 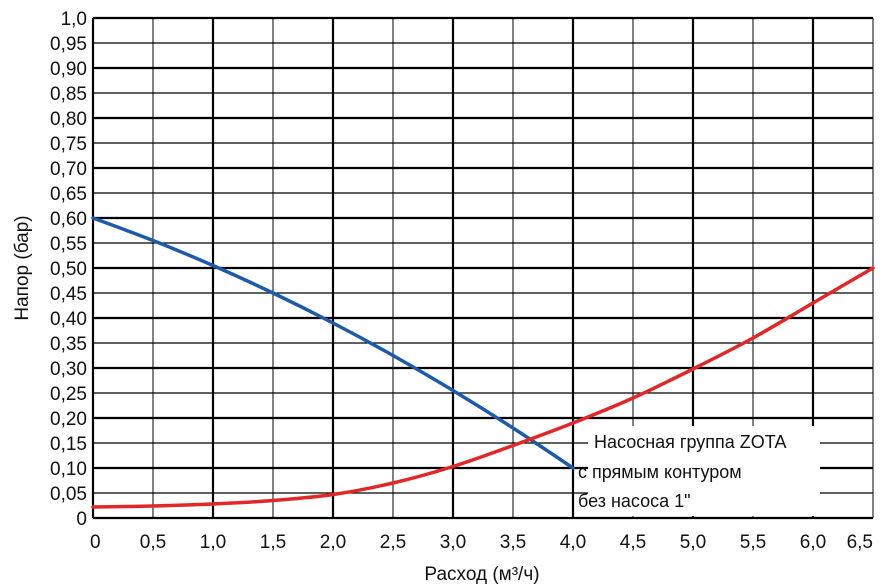 I want to click on y-tick-label: 0,50, so click(x=68, y=269).